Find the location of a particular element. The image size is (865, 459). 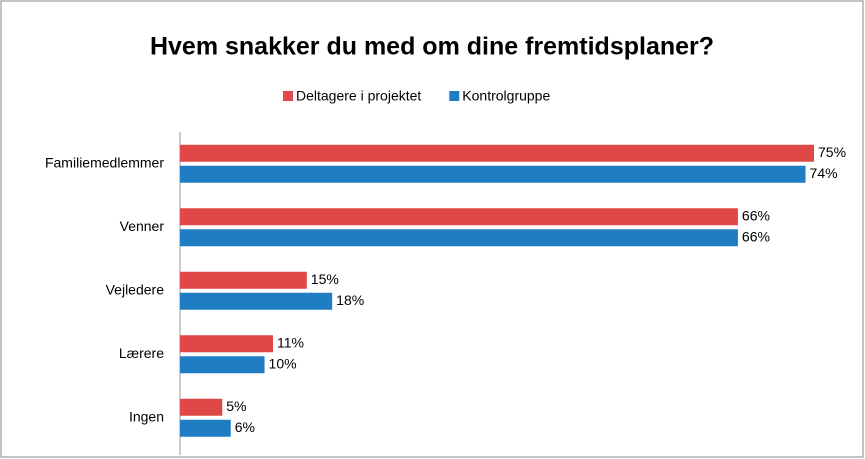

value-label: 10% is located at coordinates (283, 363).